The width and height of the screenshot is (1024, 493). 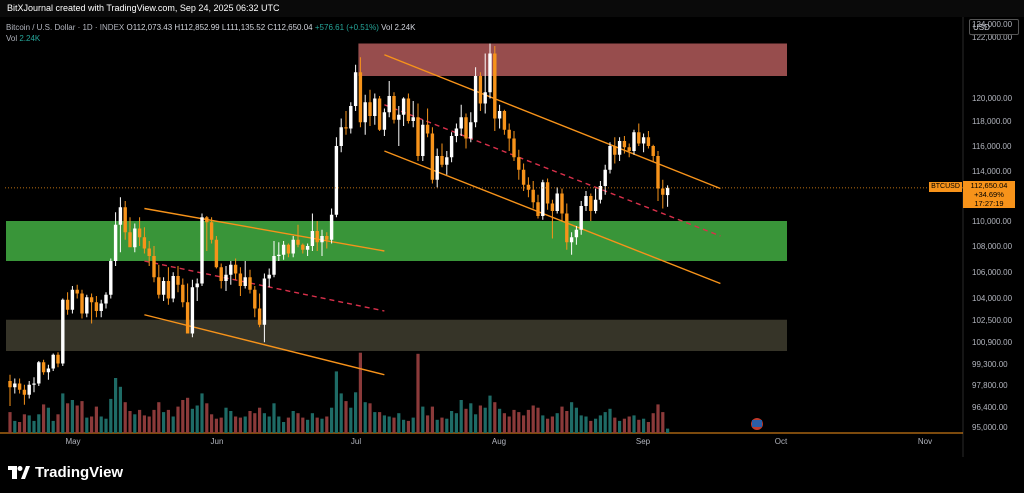 What do you see at coordinates (12, 38) in the screenshot?
I see `legend-vol-label: Vol` at bounding box center [12, 38].